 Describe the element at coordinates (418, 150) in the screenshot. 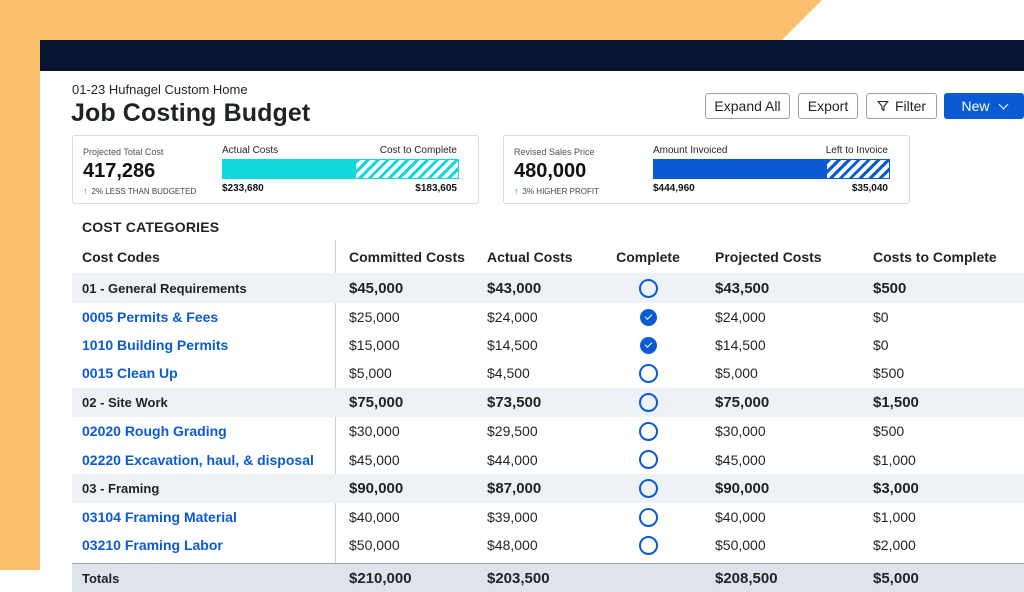

I see `cost-to-complete-label: Cost to Complete` at that location.